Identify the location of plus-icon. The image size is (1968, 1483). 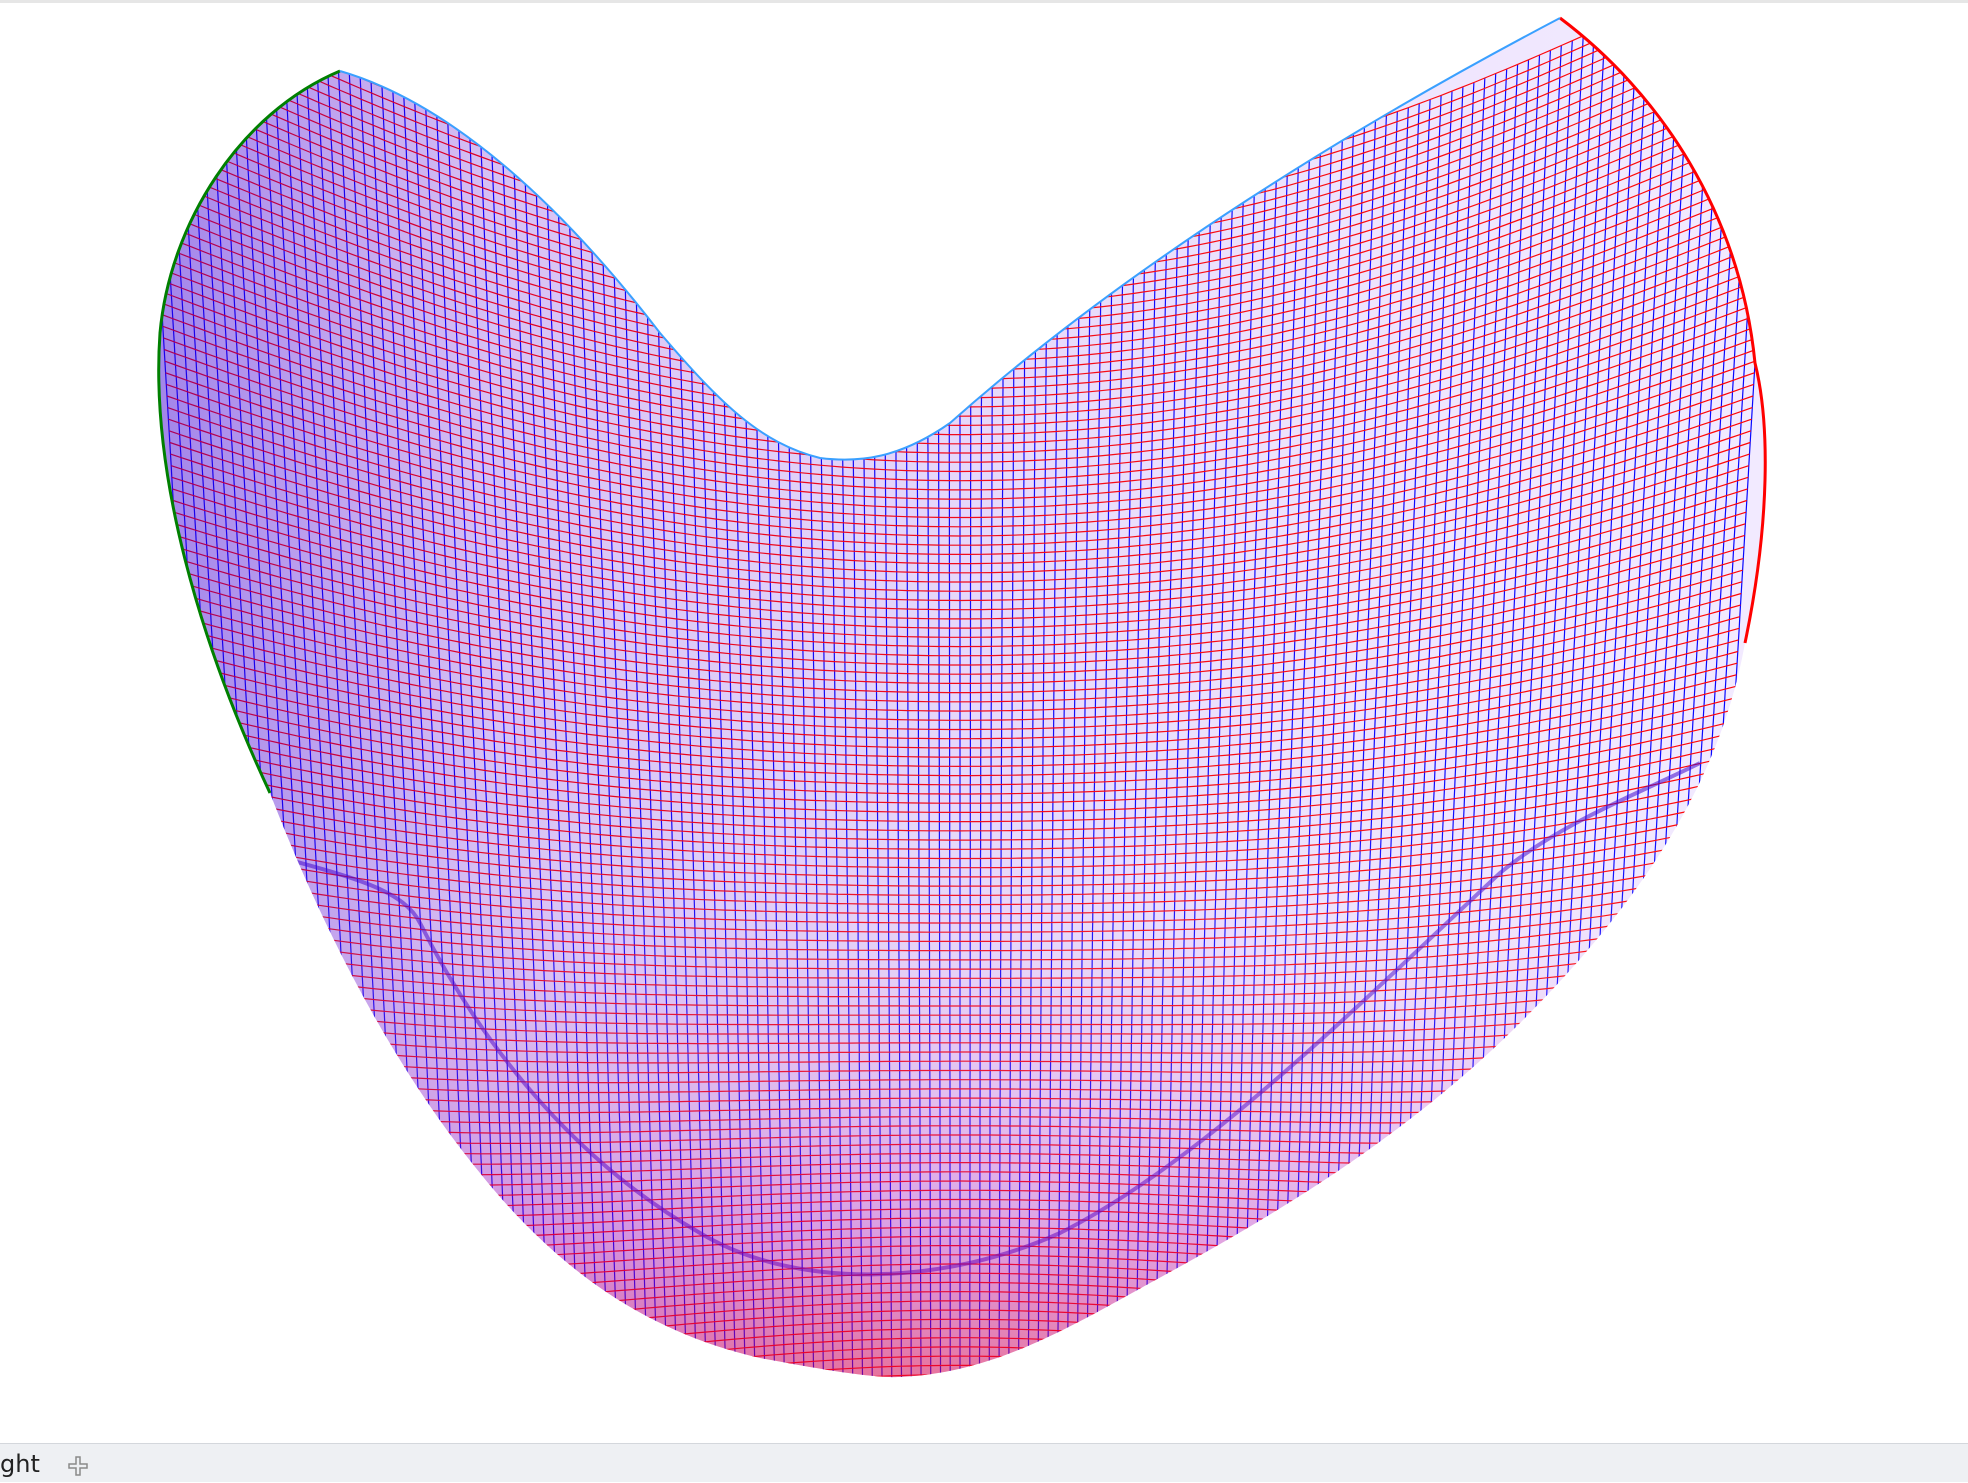
(78, 1466).